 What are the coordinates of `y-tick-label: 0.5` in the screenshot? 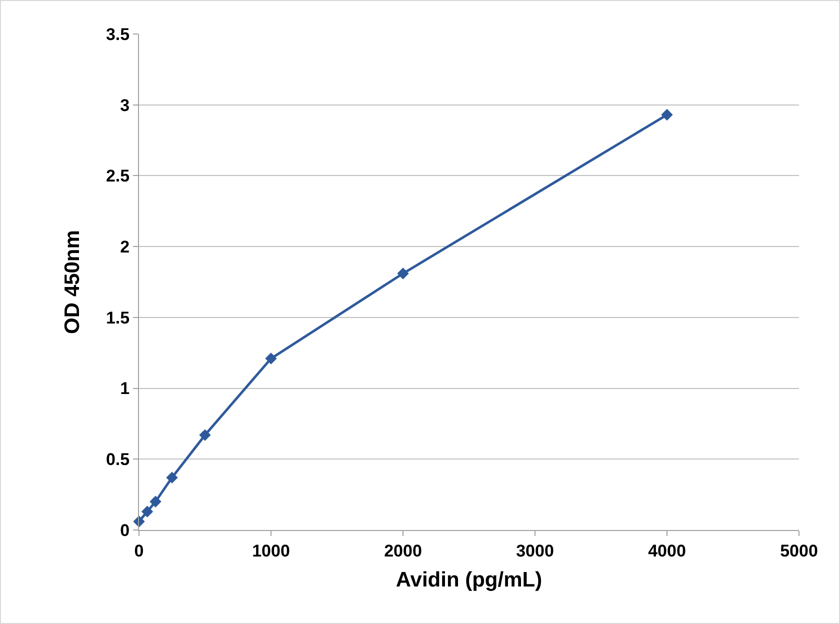 It's located at (118, 460).